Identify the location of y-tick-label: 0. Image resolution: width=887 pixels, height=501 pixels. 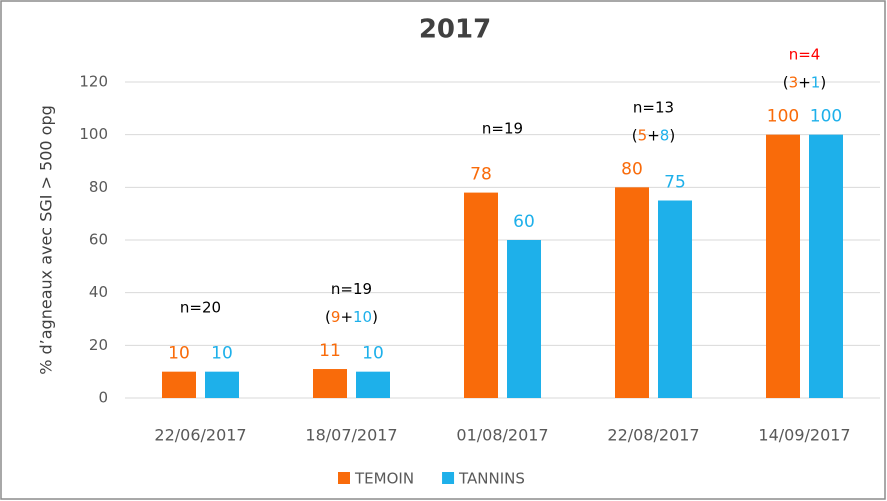
(103, 398).